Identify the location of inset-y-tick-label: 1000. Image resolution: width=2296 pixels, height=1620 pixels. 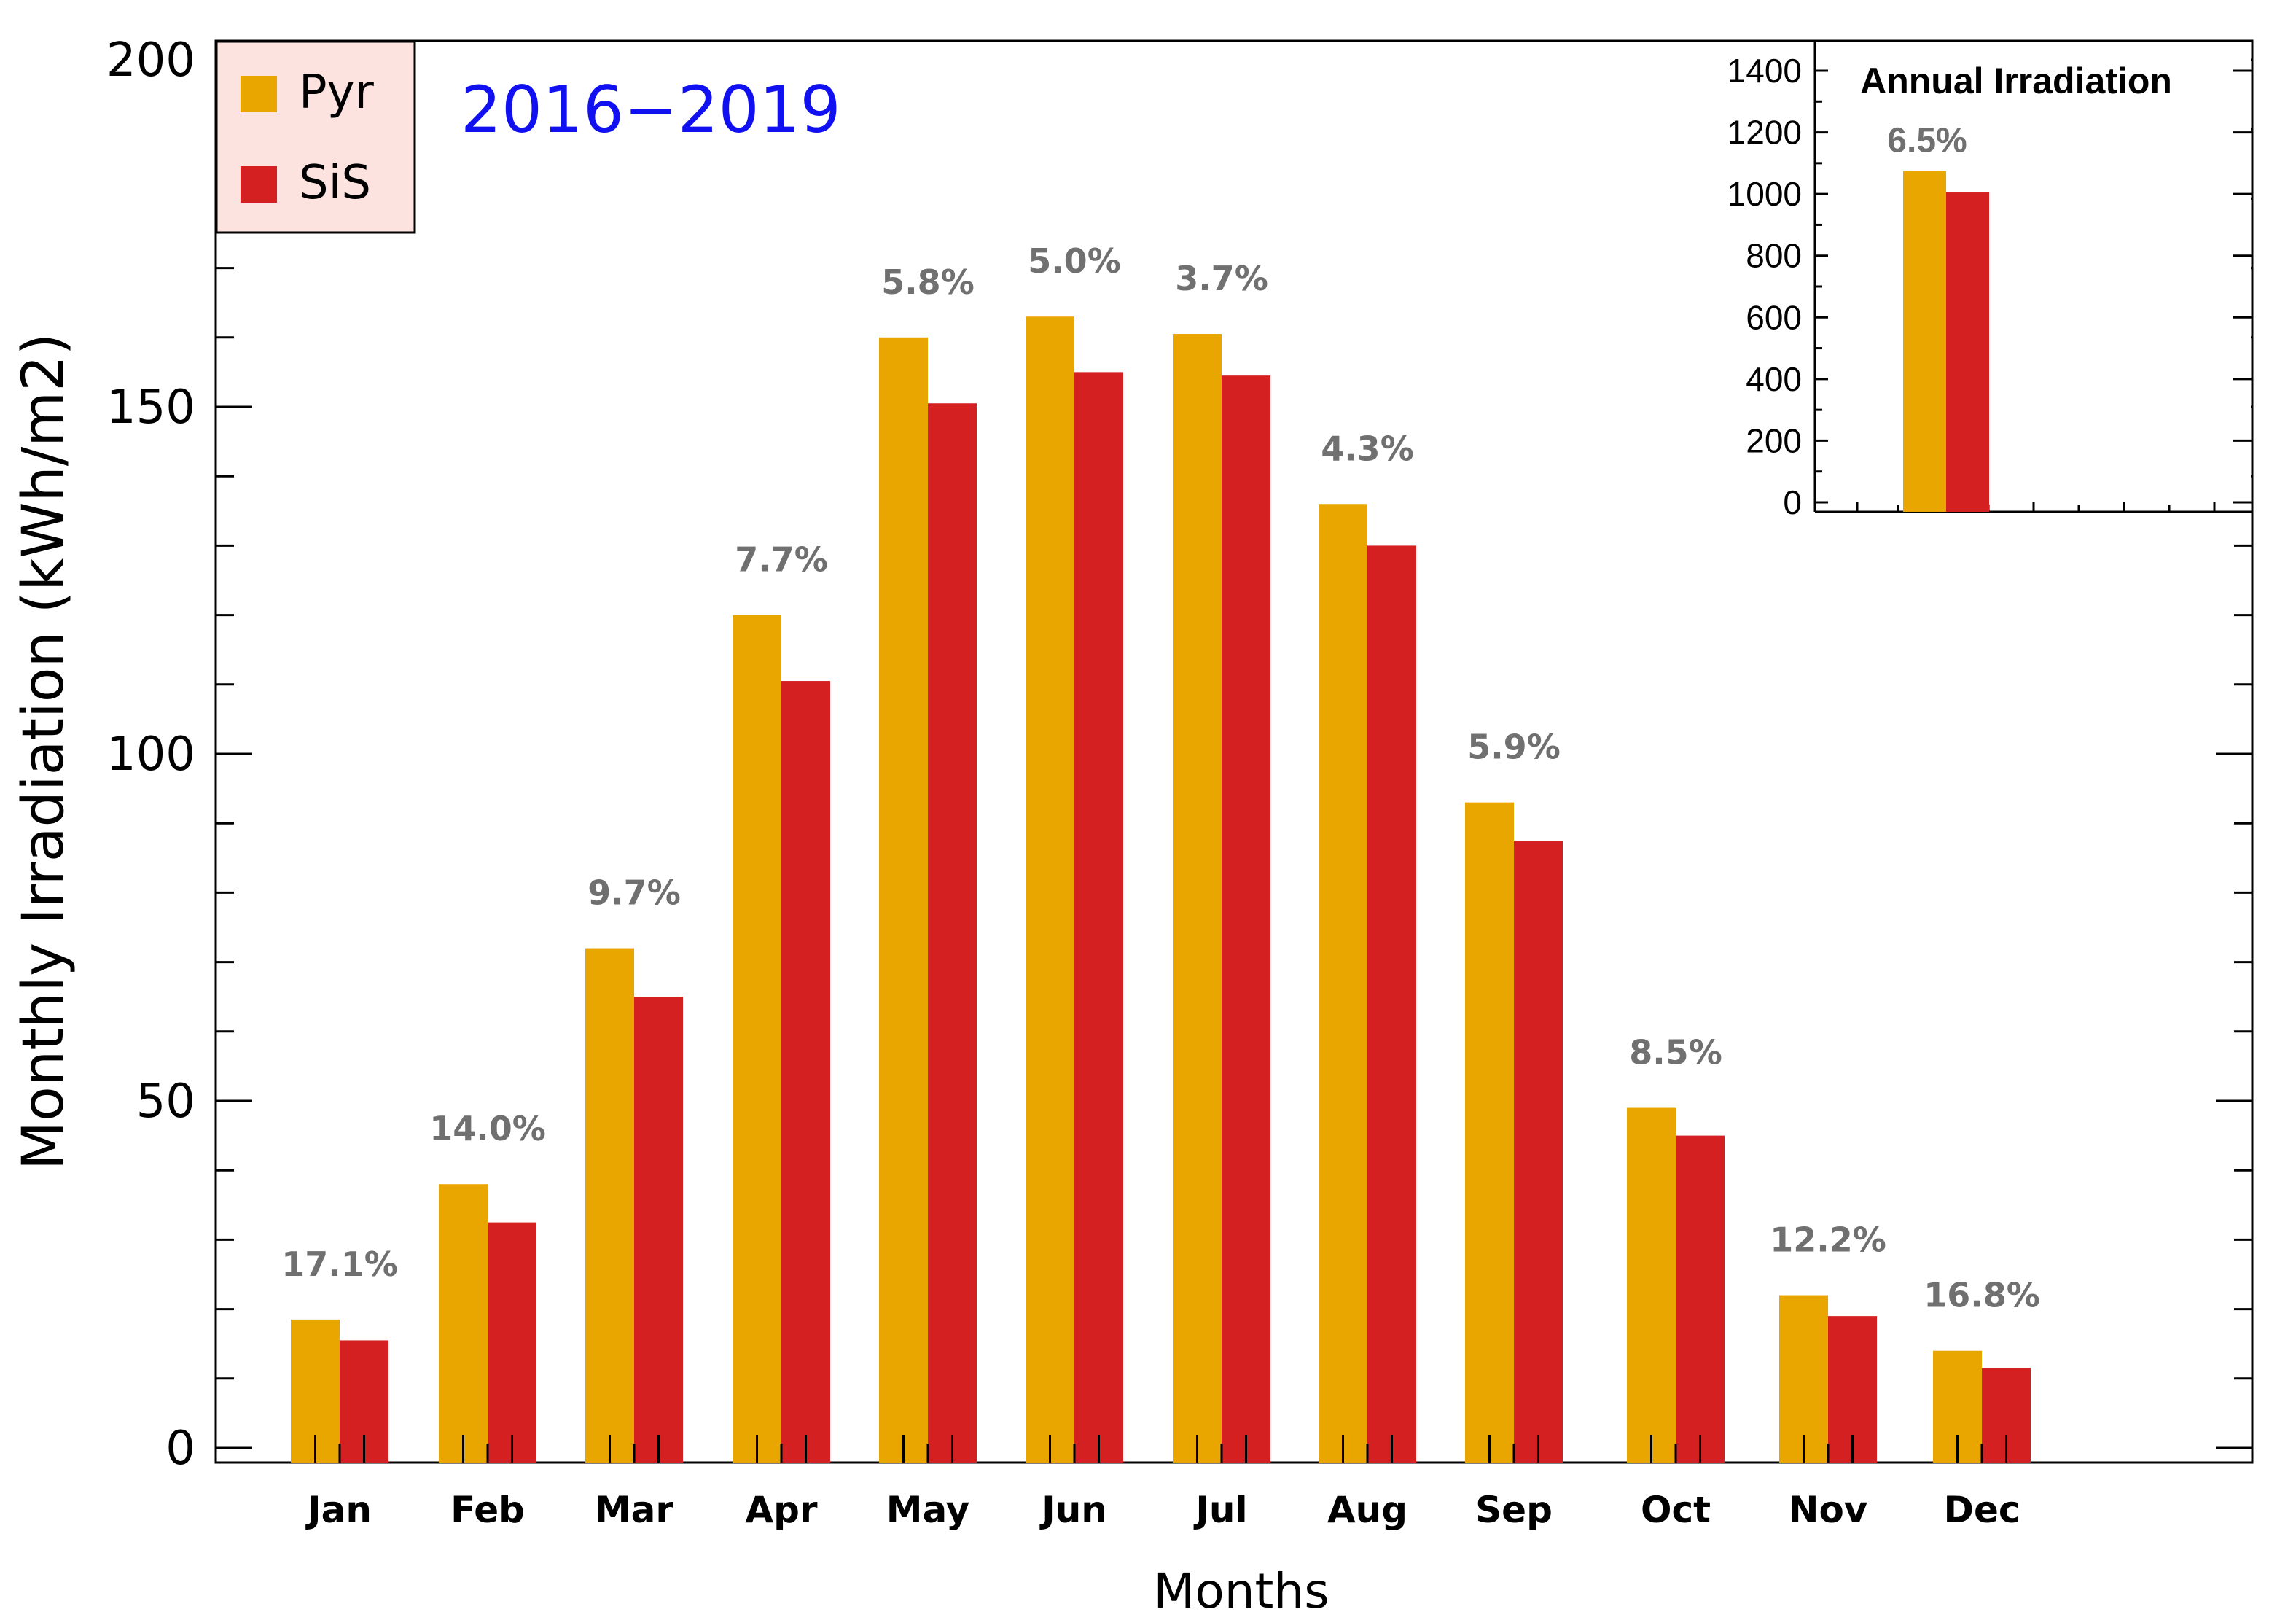
(1765, 194).